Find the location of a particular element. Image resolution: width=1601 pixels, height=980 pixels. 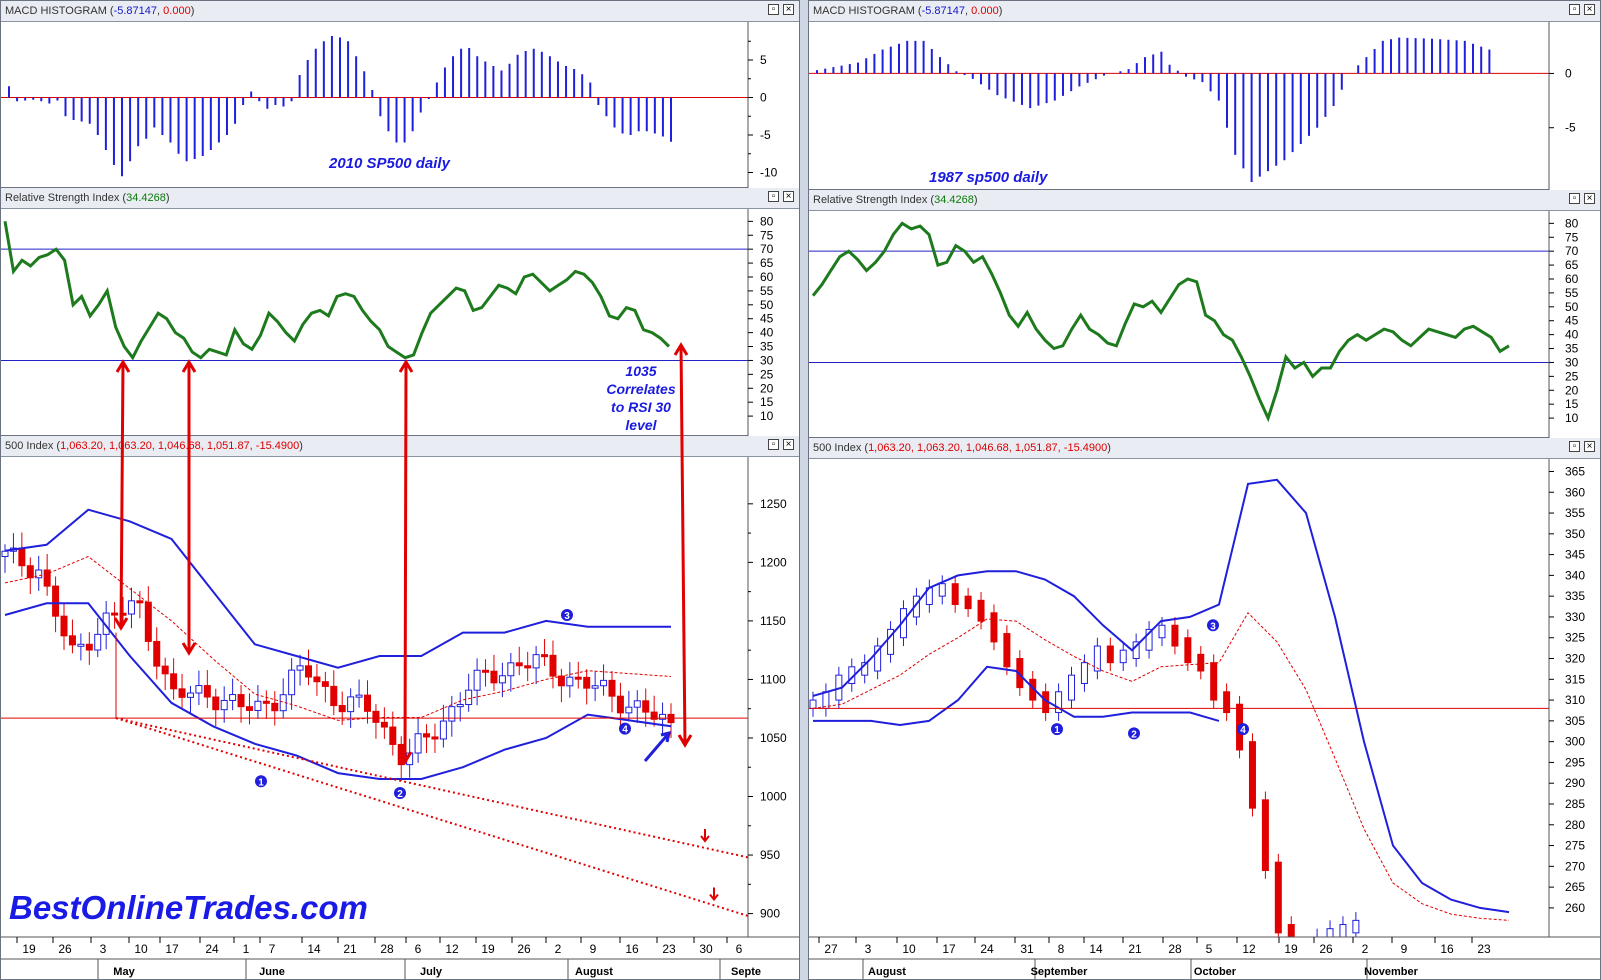

y-tick-label: 285 is located at coordinates (1575, 804).